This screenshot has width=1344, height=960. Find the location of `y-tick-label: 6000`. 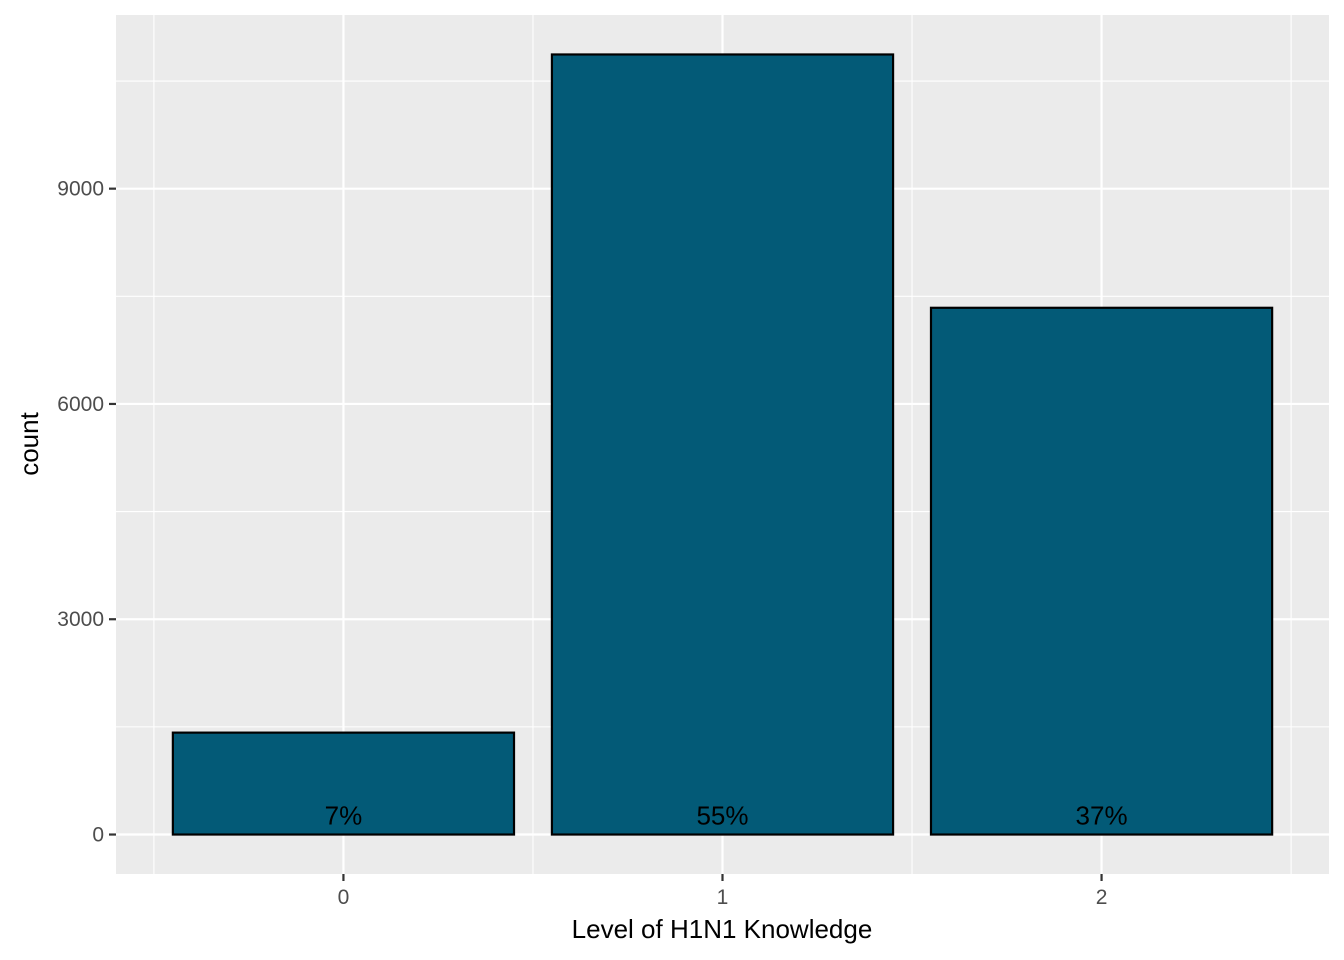

y-tick-label: 6000 is located at coordinates (80, 404).